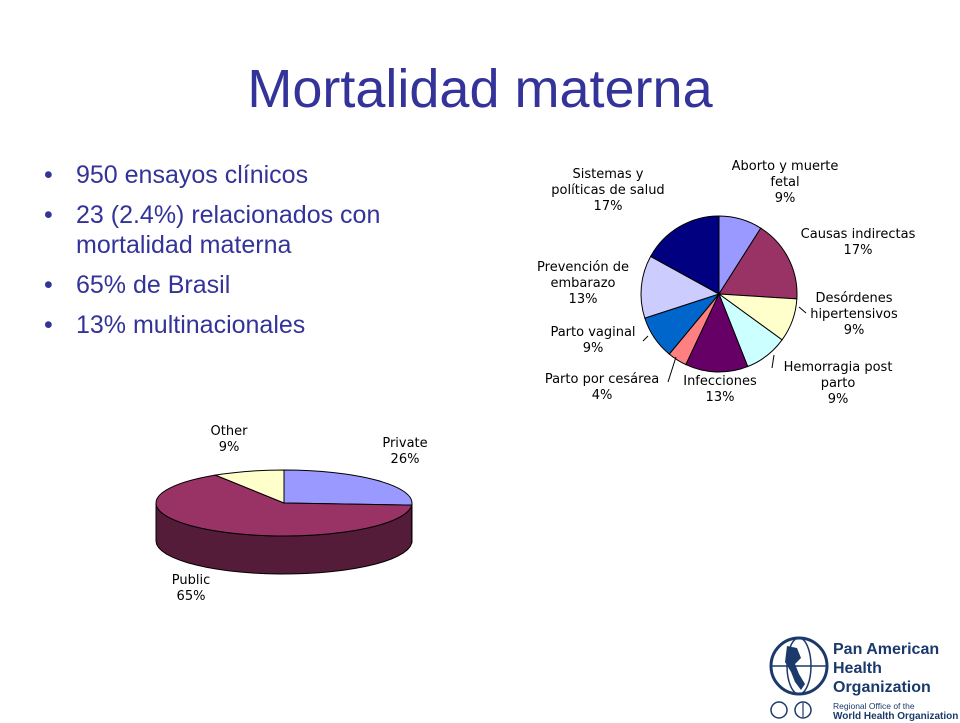 This screenshot has height=723, width=960. Describe the element at coordinates (895, 668) in the screenshot. I see `logo-line2: Health` at that location.